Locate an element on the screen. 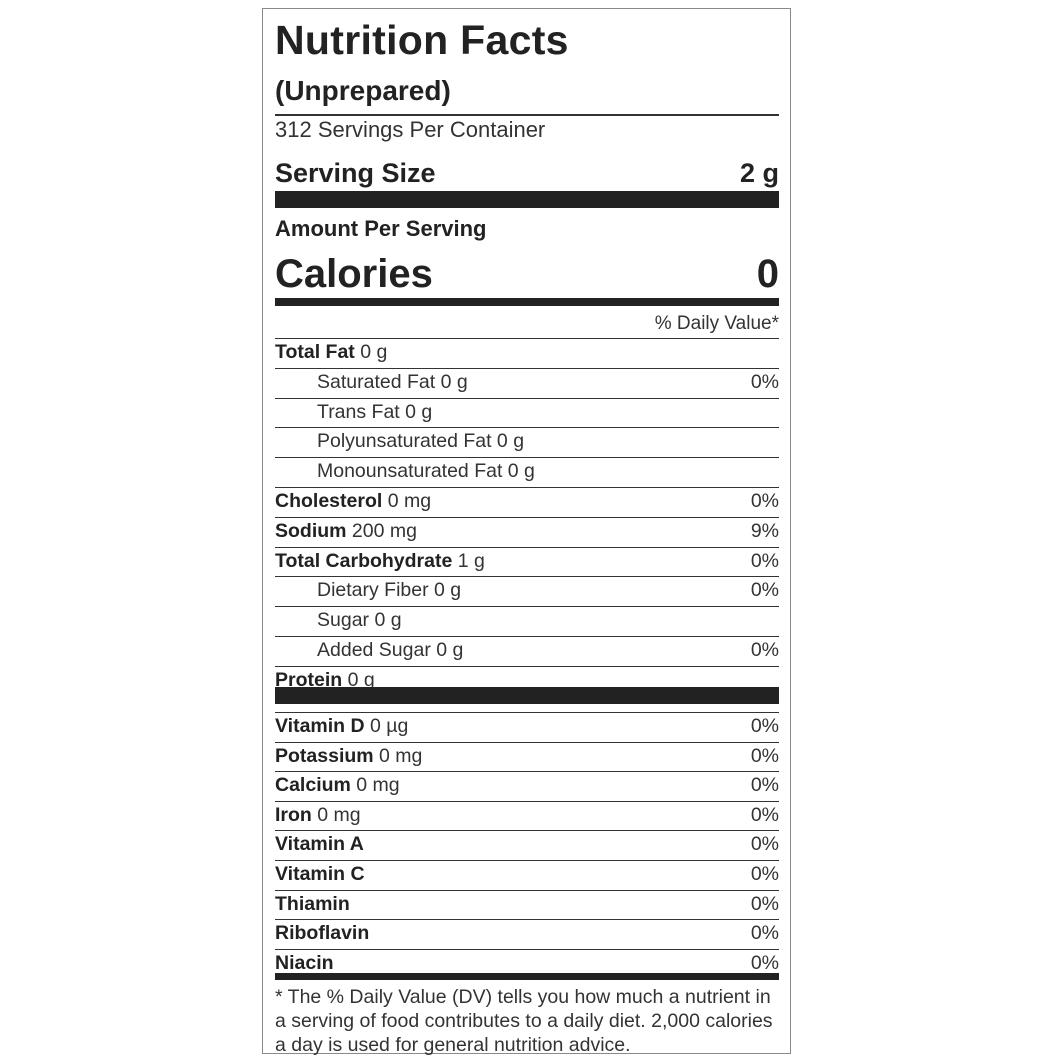  nutrient-row: Riboflavin 0% is located at coordinates (527, 934).